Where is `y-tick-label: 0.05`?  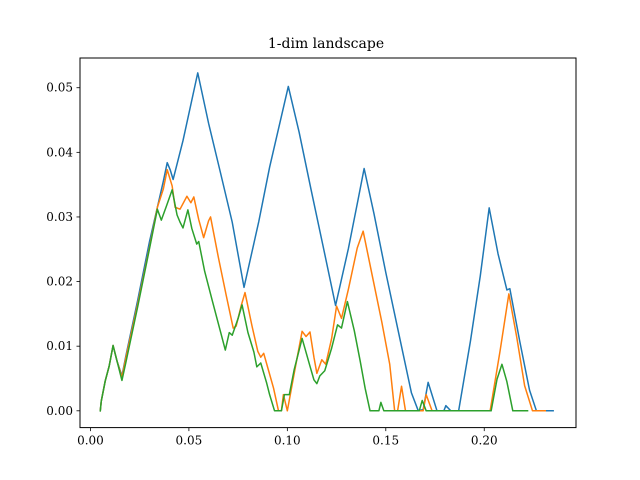 y-tick-label: 0.05 is located at coordinates (59, 88).